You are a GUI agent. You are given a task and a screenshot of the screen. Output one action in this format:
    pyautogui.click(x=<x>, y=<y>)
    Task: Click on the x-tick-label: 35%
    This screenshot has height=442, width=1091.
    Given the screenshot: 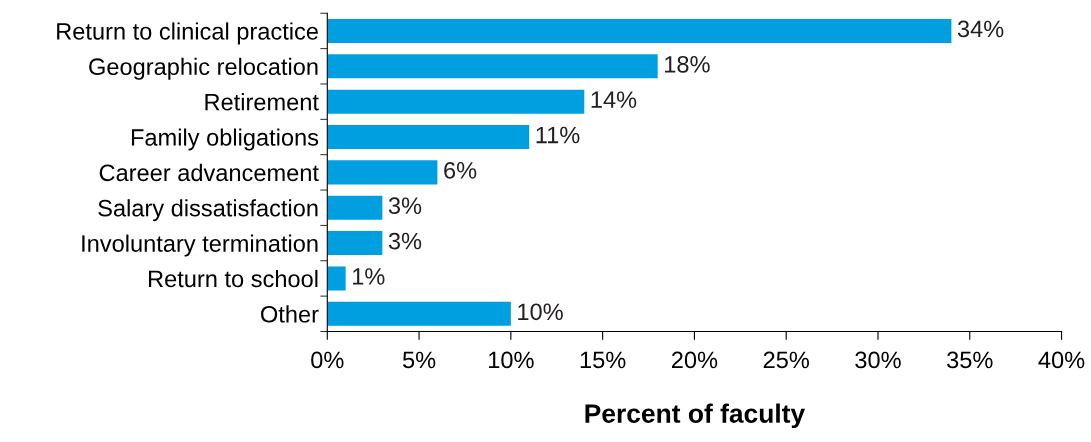 What is the action you would take?
    pyautogui.click(x=970, y=360)
    